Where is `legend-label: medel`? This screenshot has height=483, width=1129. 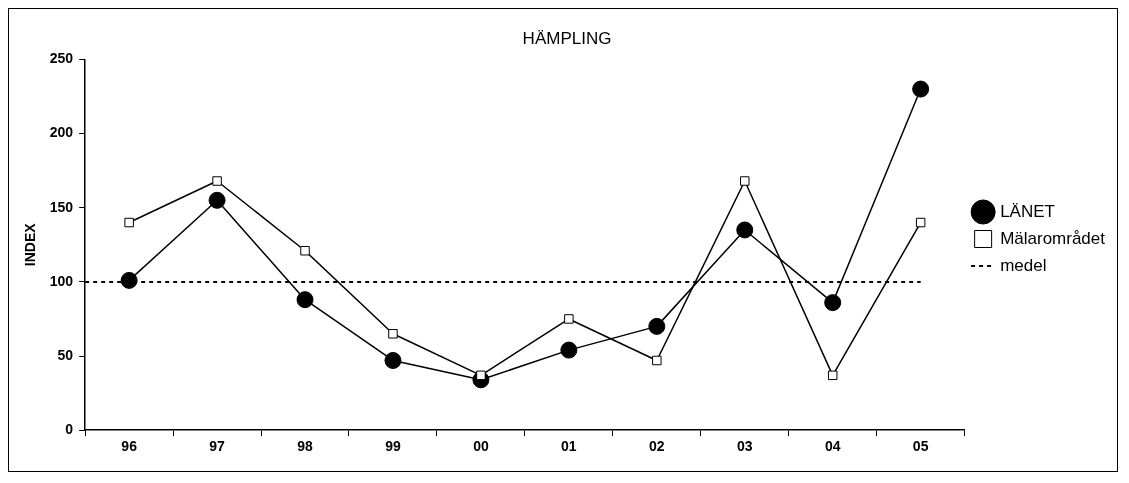
legend-label: medel is located at coordinates (1023, 265).